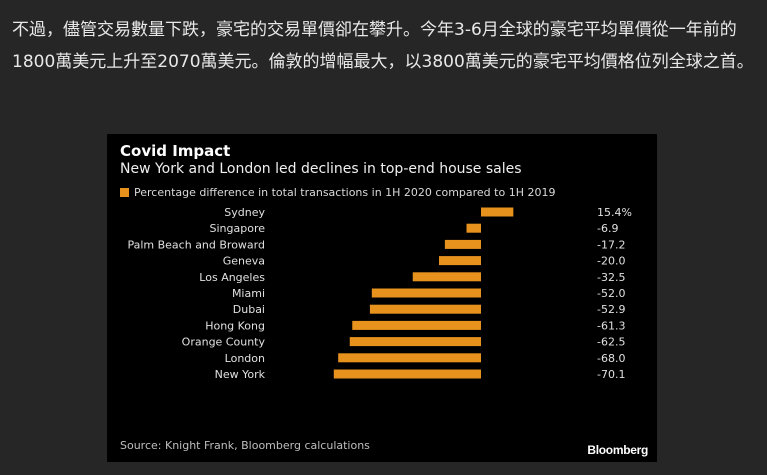 The image size is (767, 475). What do you see at coordinates (238, 228) in the screenshot?
I see `category-label: Singapore` at bounding box center [238, 228].